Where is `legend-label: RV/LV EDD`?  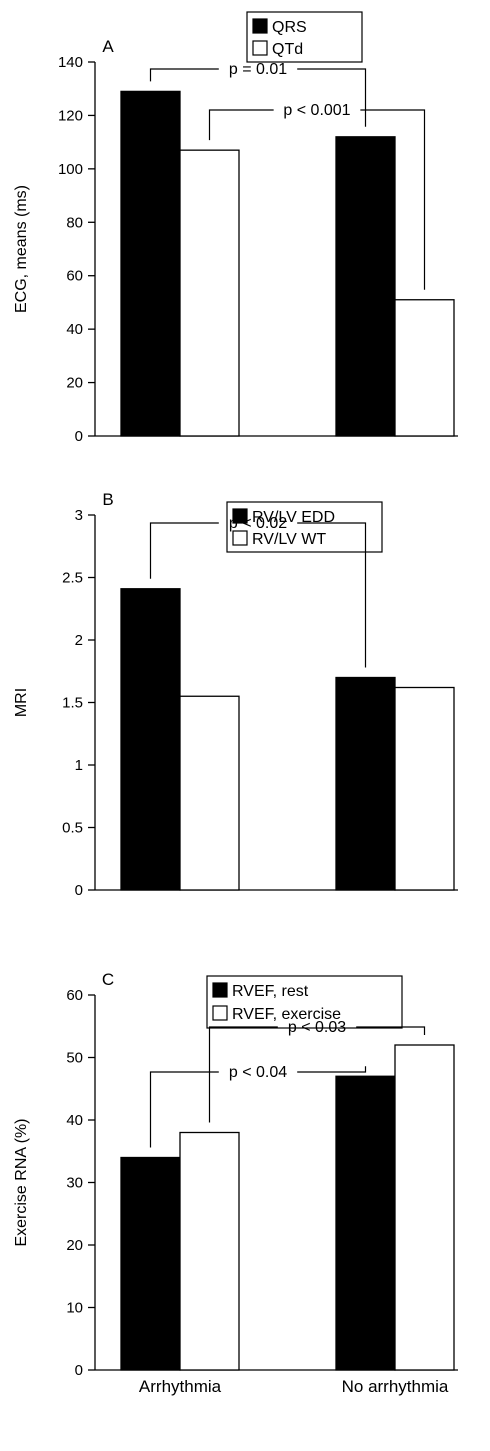 legend-label: RV/LV EDD is located at coordinates (293, 517).